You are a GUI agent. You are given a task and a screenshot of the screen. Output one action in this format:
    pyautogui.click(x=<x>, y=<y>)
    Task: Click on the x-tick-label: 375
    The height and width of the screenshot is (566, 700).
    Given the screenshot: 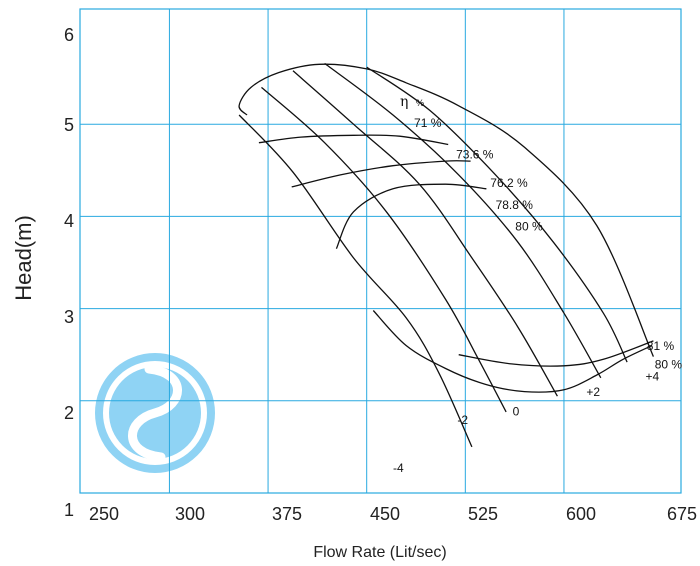 What is the action you would take?
    pyautogui.click(x=287, y=514)
    